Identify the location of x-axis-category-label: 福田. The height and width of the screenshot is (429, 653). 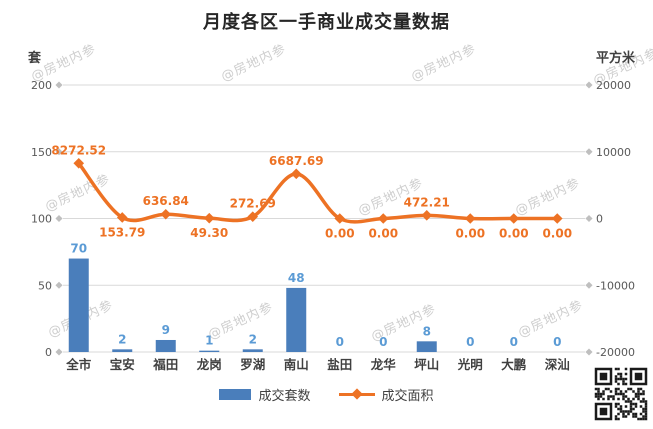
(165, 364).